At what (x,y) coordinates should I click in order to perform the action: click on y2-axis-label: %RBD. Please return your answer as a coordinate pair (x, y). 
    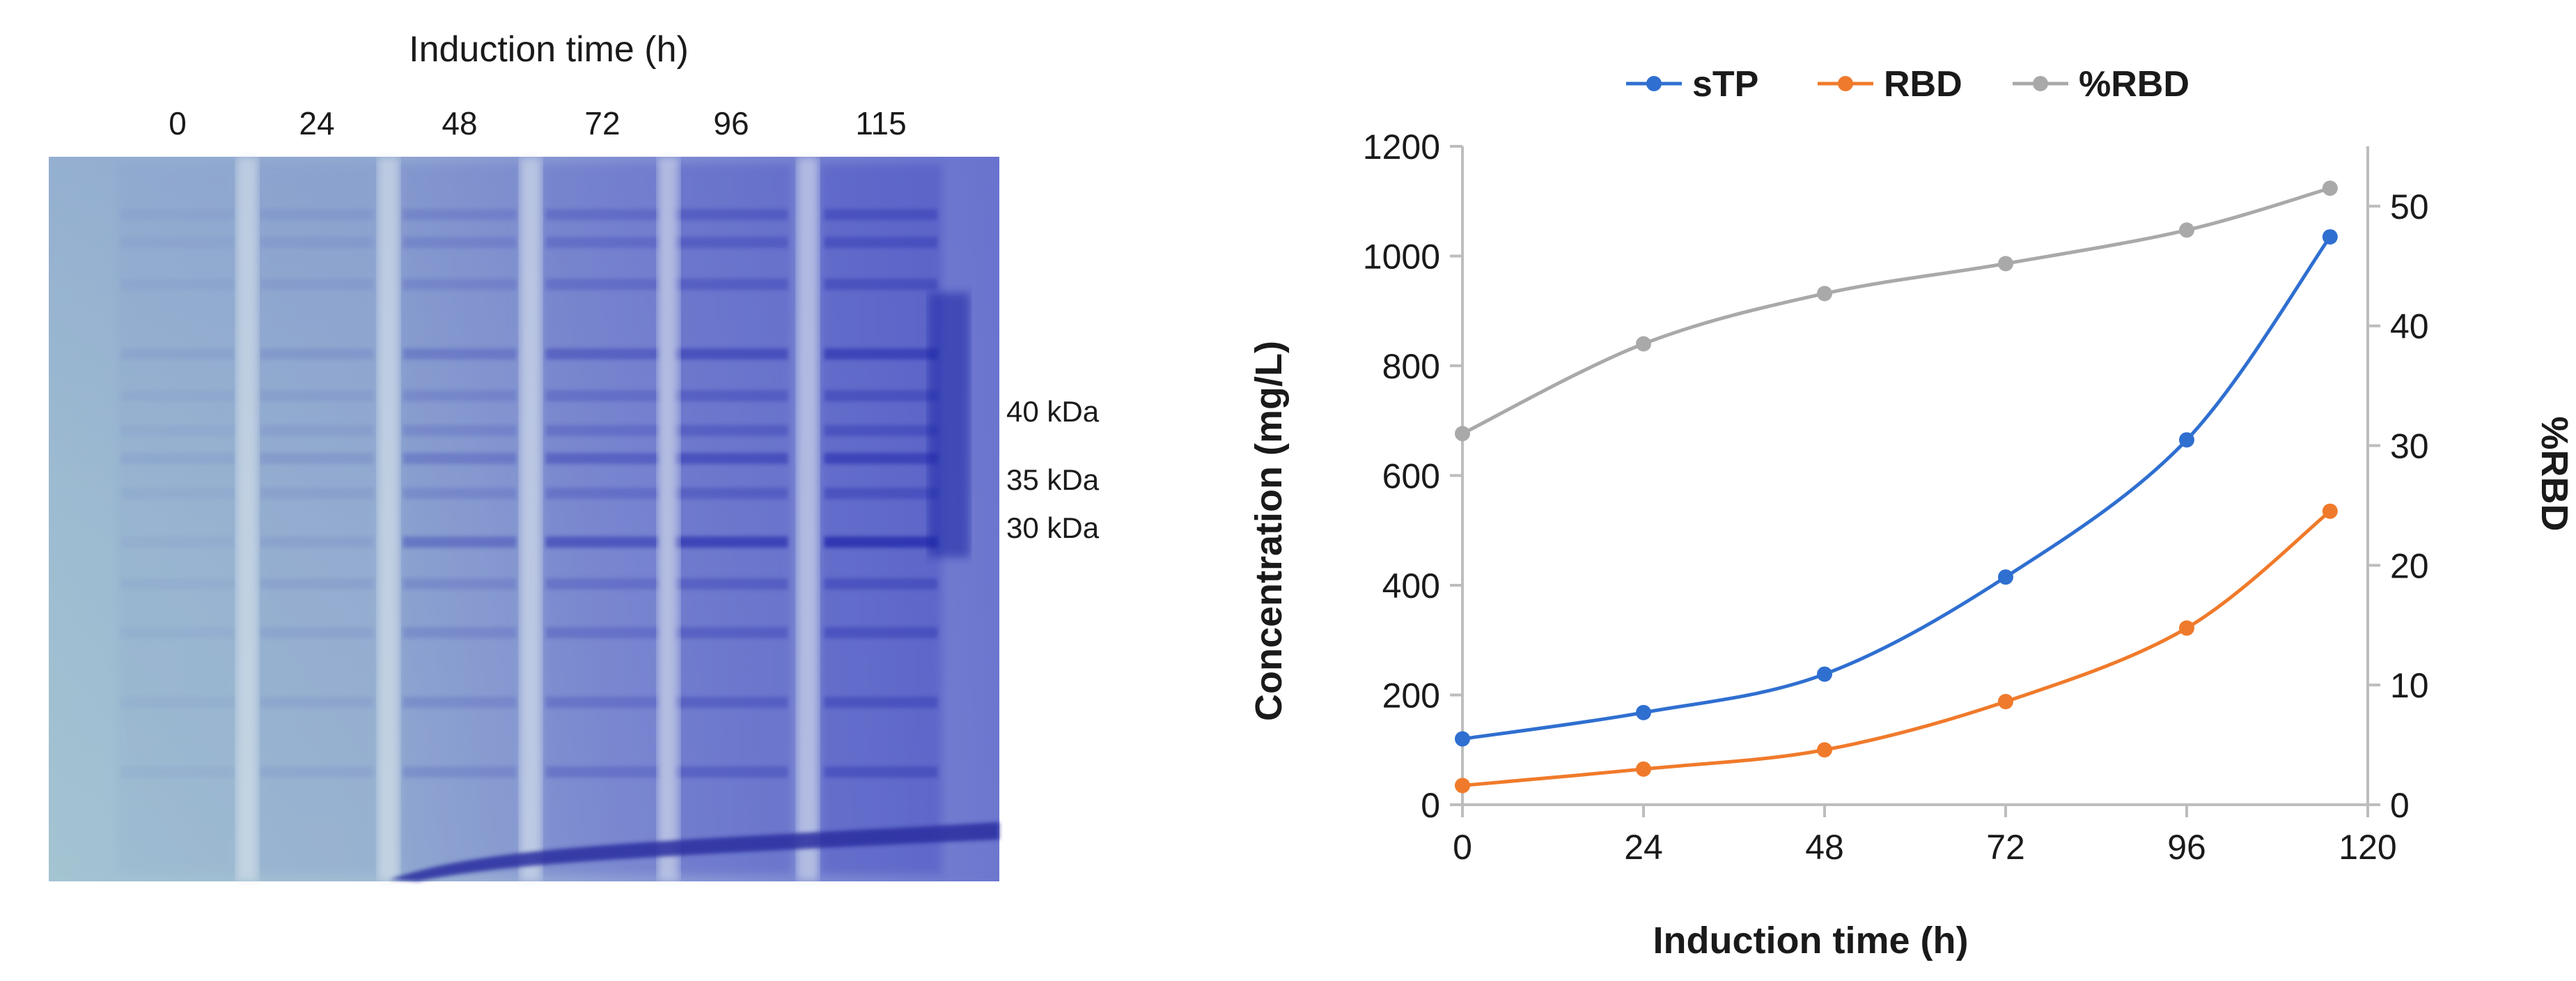
    Looking at the image, I should click on (2555, 474).